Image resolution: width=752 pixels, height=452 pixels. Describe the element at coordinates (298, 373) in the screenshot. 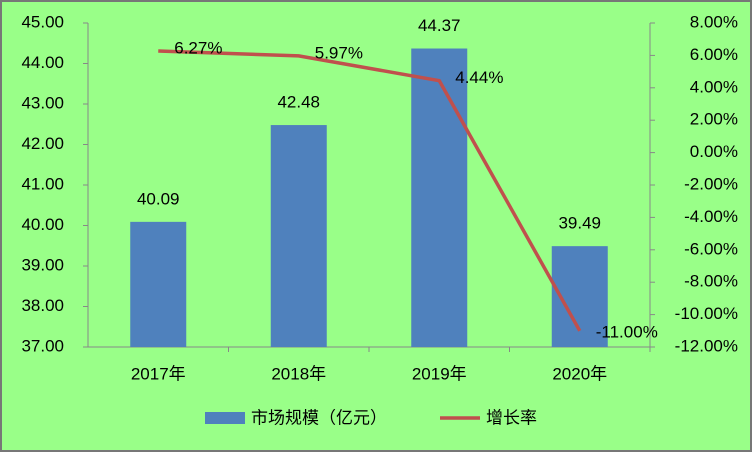

I see `x-tick-label: 2018年` at that location.